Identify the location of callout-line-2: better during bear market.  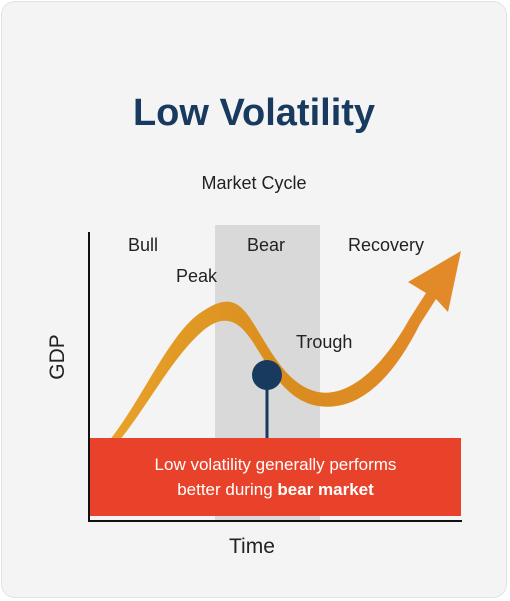
(275, 489).